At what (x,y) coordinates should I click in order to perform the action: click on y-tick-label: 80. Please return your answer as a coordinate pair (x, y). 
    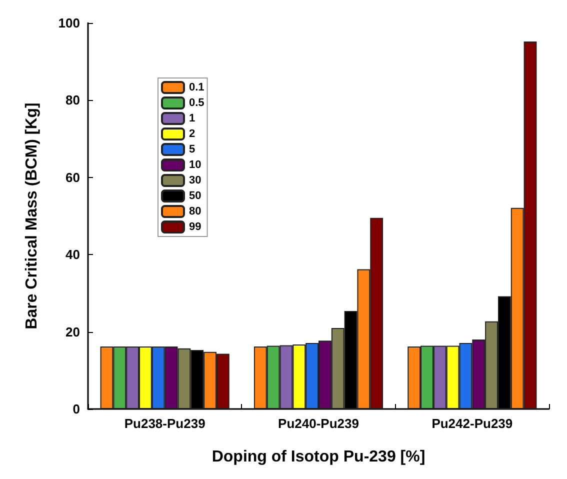
    Looking at the image, I should click on (73, 100).